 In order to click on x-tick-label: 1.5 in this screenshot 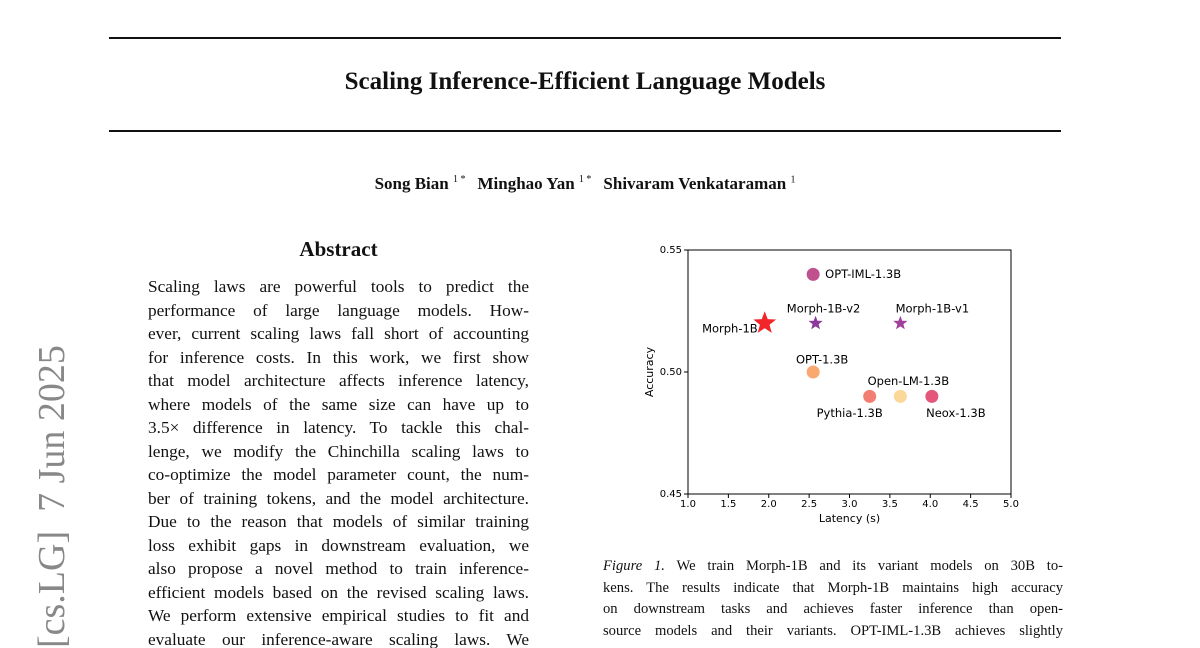, I will do `click(728, 504)`.